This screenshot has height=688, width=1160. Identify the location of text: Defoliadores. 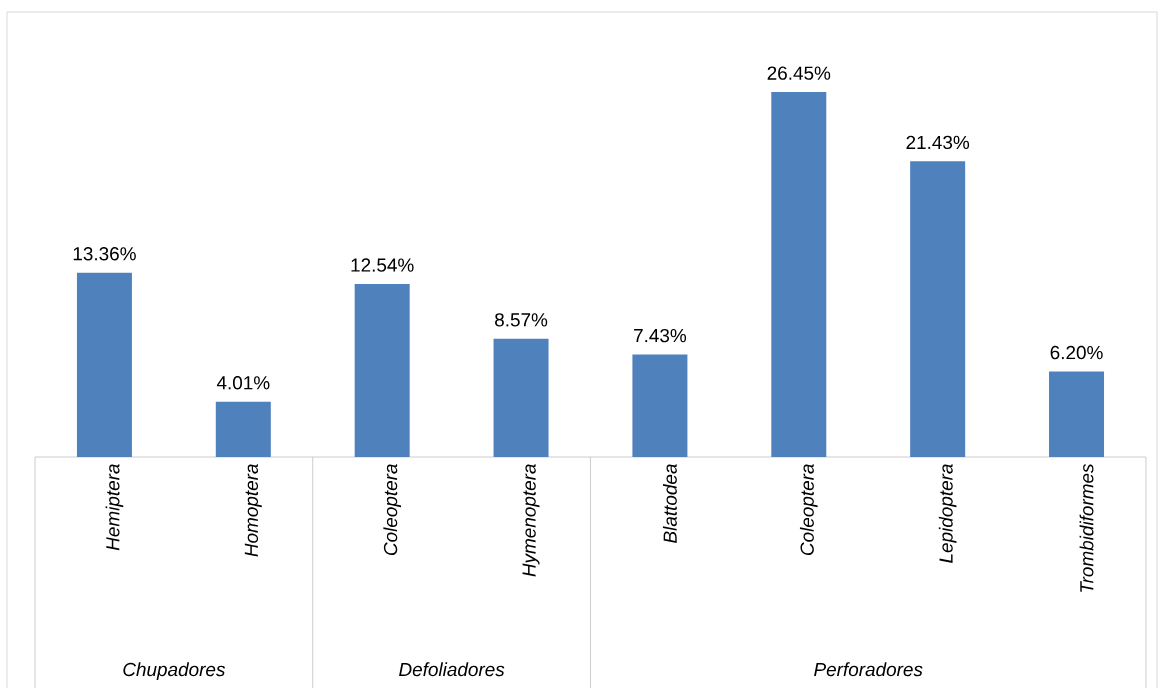
(452, 669).